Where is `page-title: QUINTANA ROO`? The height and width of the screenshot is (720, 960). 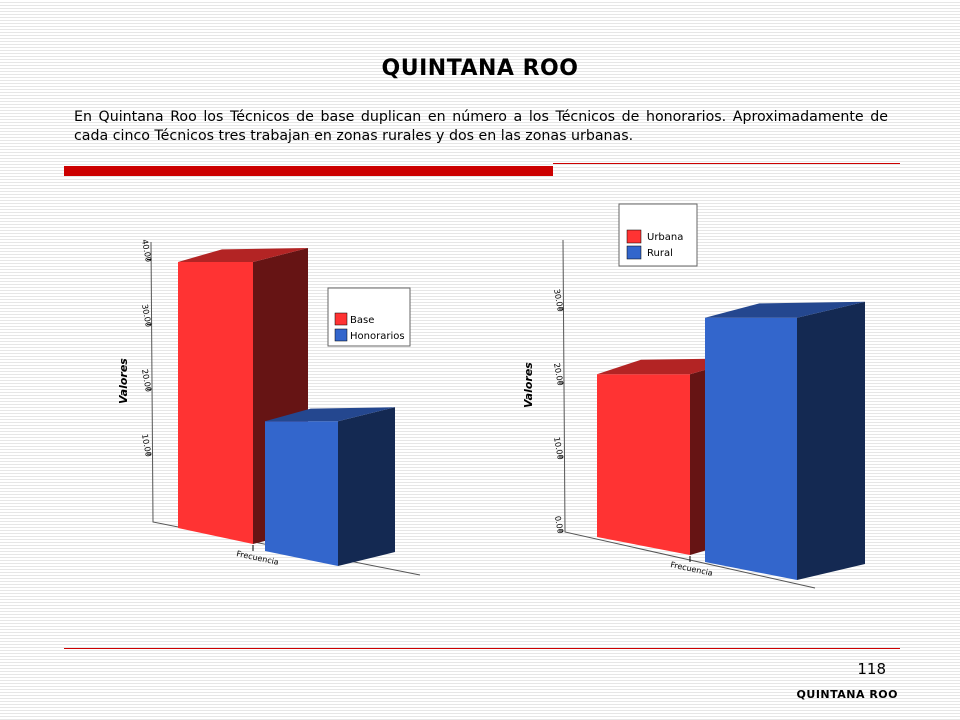 page-title: QUINTANA ROO is located at coordinates (480, 68).